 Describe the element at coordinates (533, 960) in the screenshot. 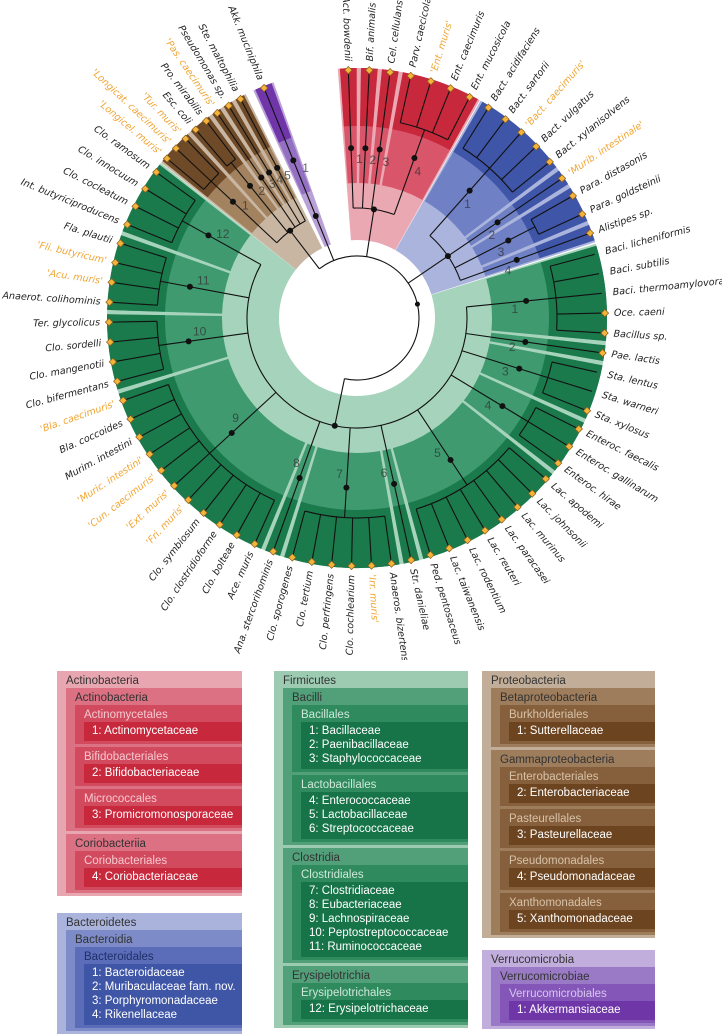

I see `phylum-name: Verrucomicrobia` at that location.